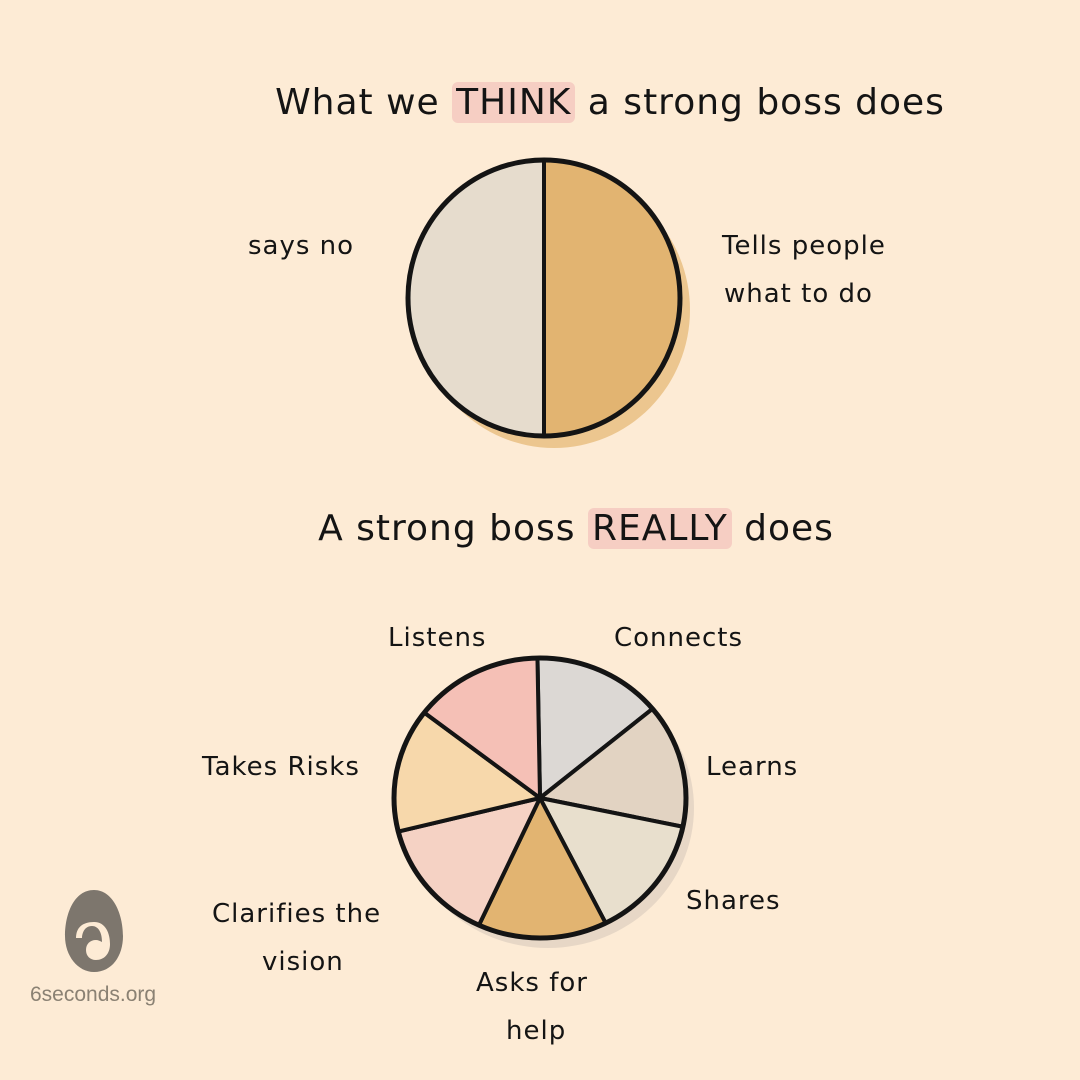 The image size is (1080, 1080). What do you see at coordinates (364, 102) in the screenshot?
I see `title-part-1: What we` at bounding box center [364, 102].